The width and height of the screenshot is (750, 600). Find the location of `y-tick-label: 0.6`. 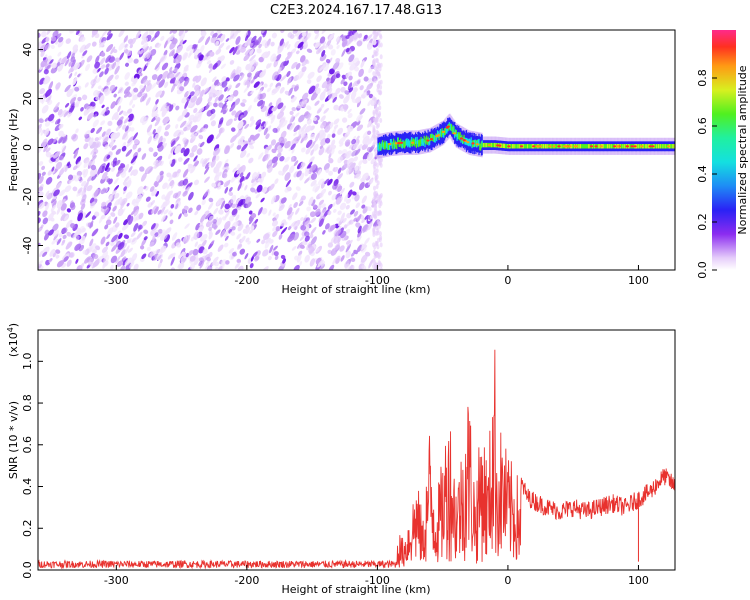

y-tick-label: 0.6 is located at coordinates (27, 445).